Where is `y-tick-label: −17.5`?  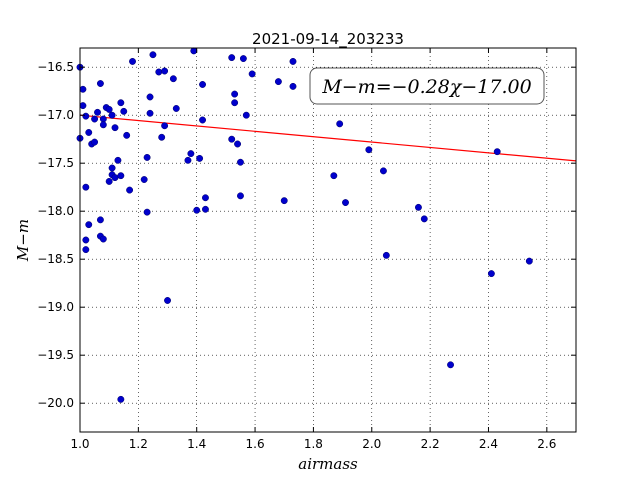 y-tick-label: −17.5 is located at coordinates (55, 163).